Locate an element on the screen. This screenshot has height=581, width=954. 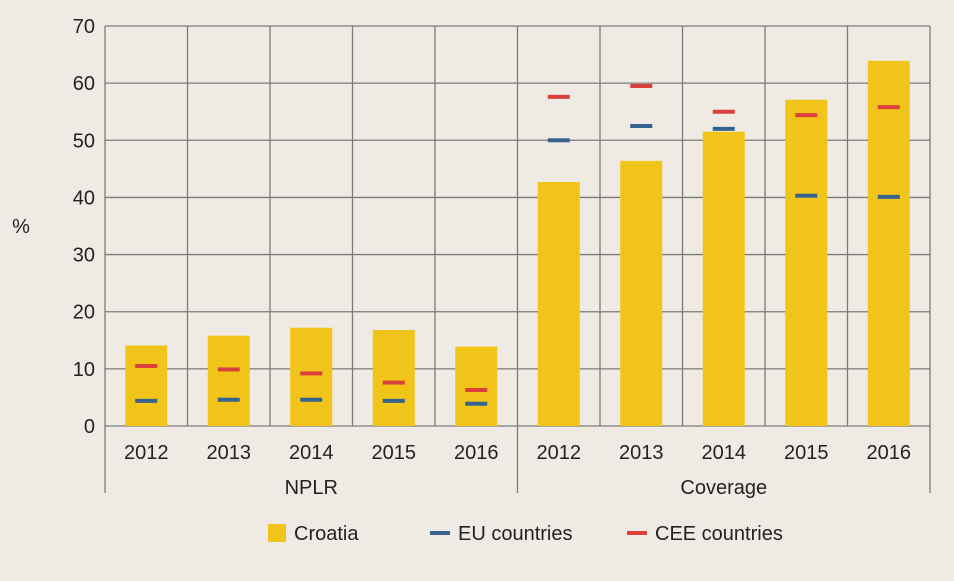
y-tick-label: 60 is located at coordinates (84, 84).